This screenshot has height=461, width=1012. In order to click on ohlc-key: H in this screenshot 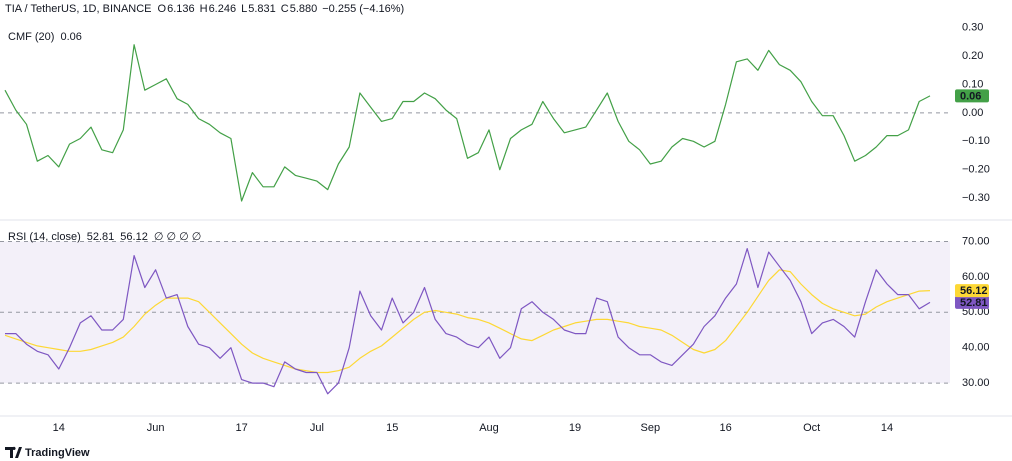, I will do `click(204, 9)`.